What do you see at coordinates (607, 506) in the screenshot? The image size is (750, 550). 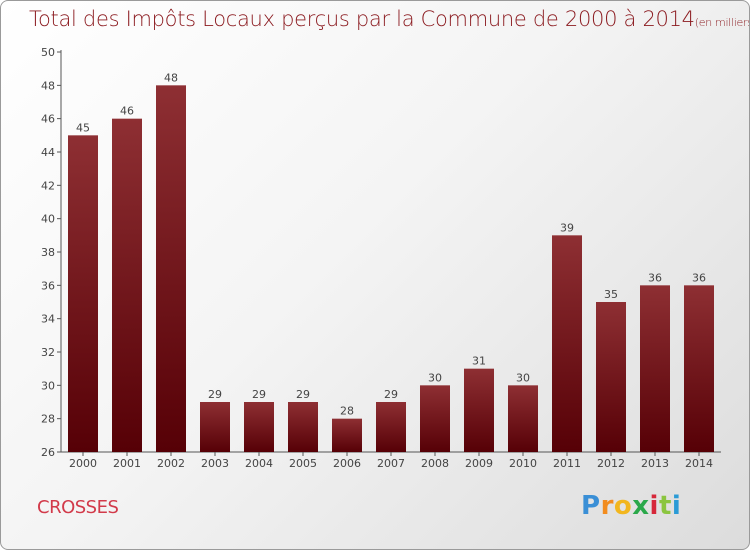 I see `logo-letter: r` at bounding box center [607, 506].